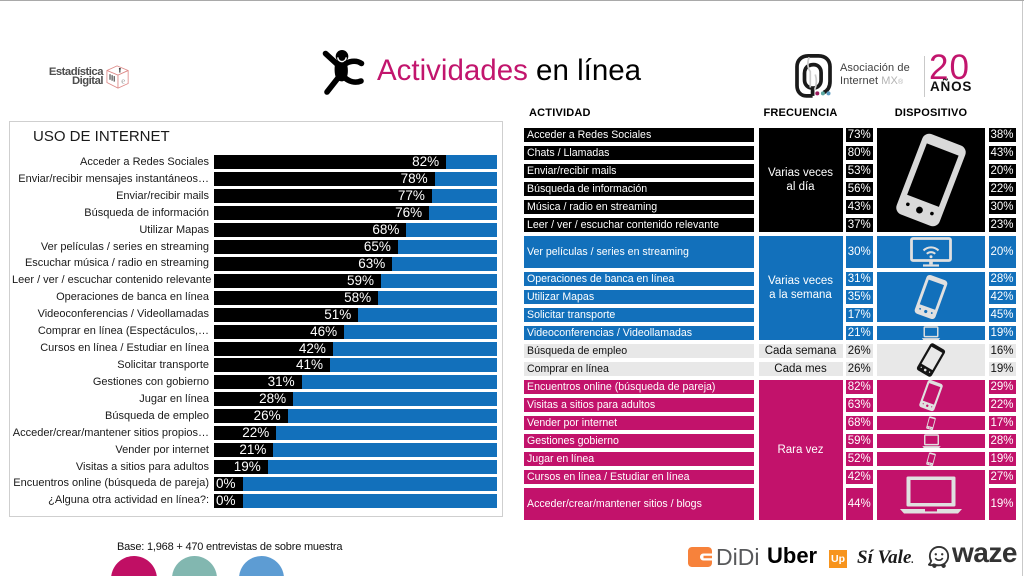 The width and height of the screenshot is (1024, 576). I want to click on svg-text: e, so click(123, 80).